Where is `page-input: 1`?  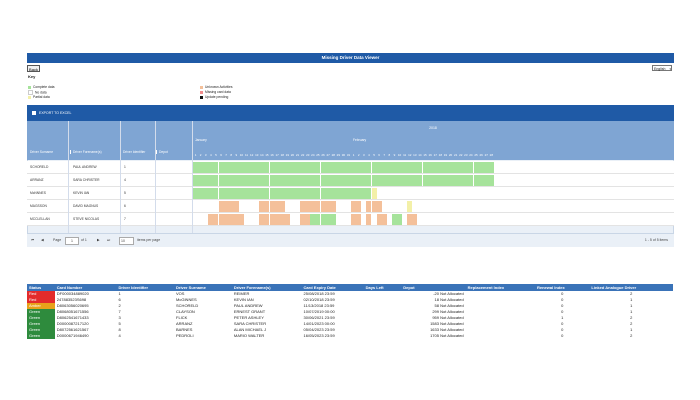 page-input: 1 is located at coordinates (72, 241).